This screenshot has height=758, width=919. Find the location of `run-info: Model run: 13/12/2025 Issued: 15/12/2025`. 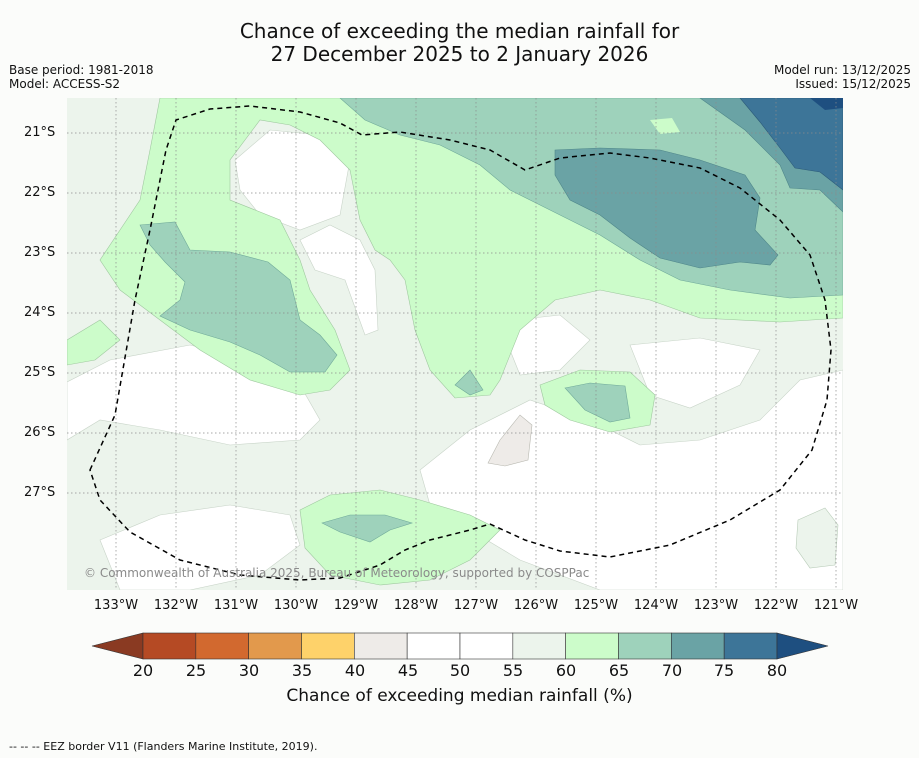

run-info: Model run: 13/12/2025 Issued: 15/12/2025 is located at coordinates (842, 77).